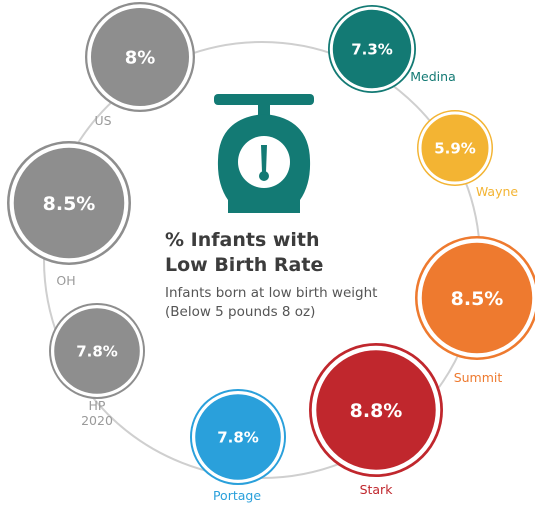  Describe the element at coordinates (478, 377) in the screenshot. I see `bubble-summit-label: Summit` at that location.